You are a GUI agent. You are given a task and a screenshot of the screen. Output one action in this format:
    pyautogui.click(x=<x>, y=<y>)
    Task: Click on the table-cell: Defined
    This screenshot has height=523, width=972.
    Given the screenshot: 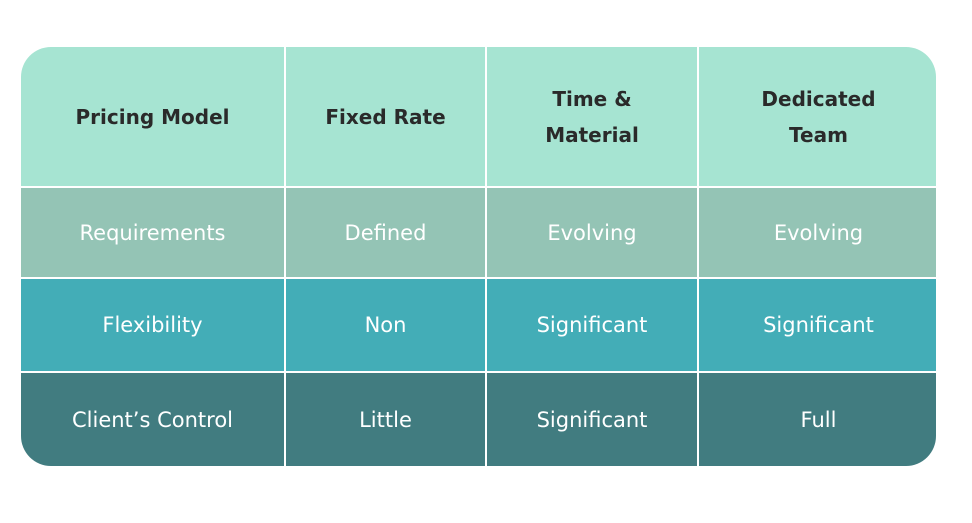 What is the action you would take?
    pyautogui.click(x=385, y=232)
    